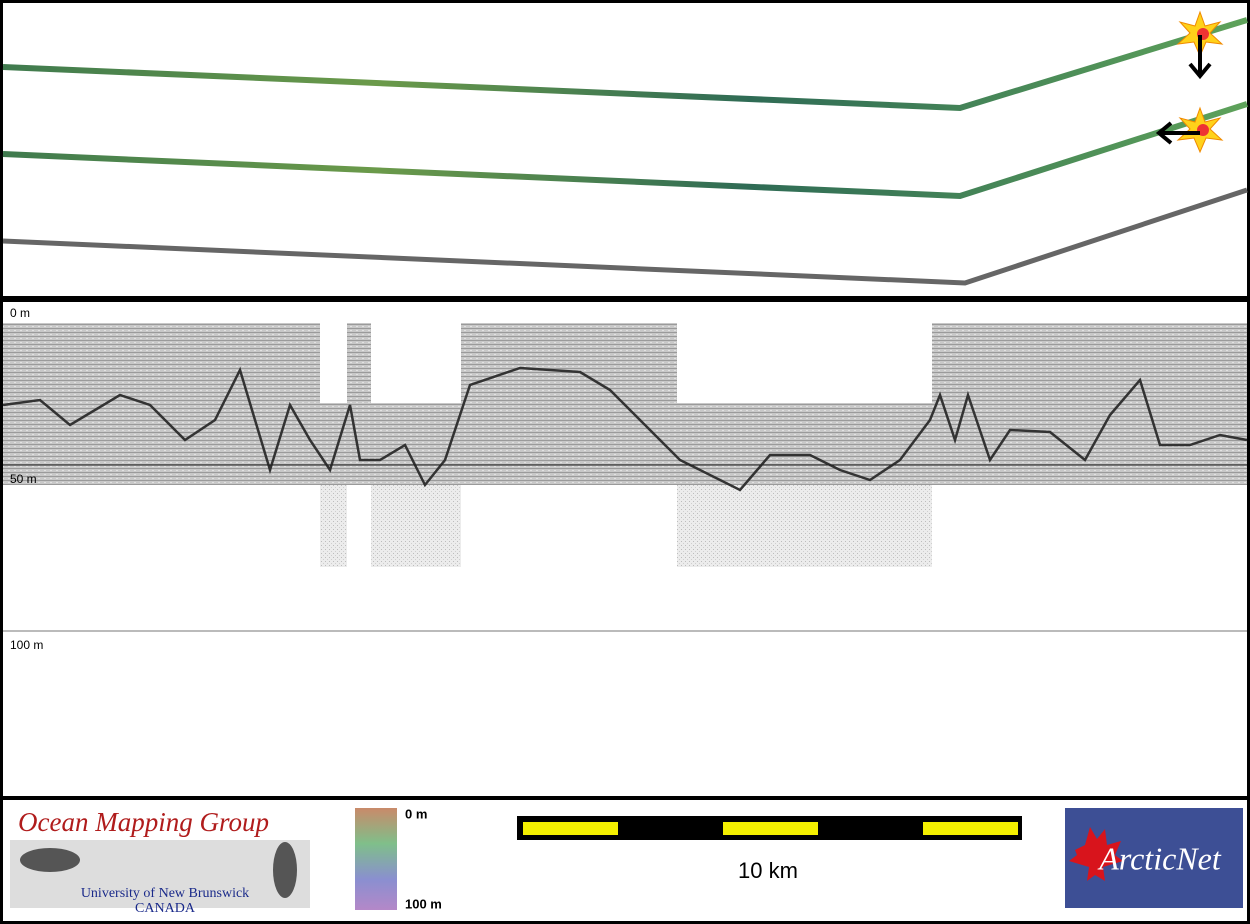 This screenshot has height=924, width=1250. Describe the element at coordinates (423, 903) in the screenshot. I see `colorbar-label: 100 m` at that location.